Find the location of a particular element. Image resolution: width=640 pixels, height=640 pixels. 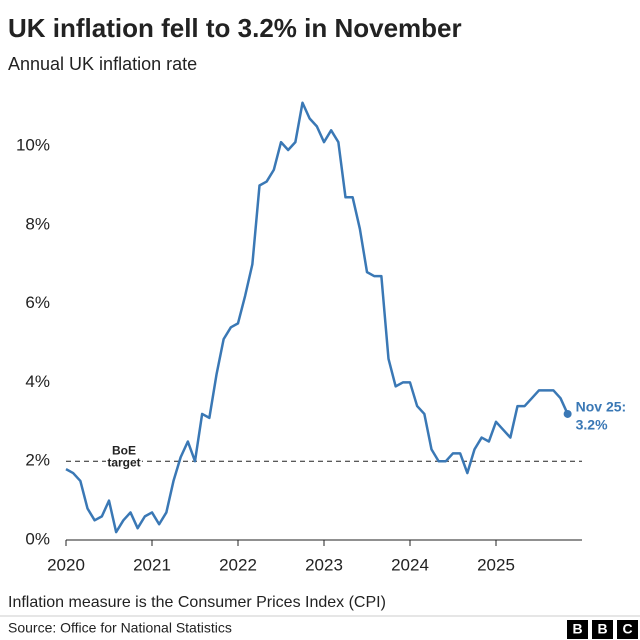

logo-letter: C is located at coordinates (627, 629).